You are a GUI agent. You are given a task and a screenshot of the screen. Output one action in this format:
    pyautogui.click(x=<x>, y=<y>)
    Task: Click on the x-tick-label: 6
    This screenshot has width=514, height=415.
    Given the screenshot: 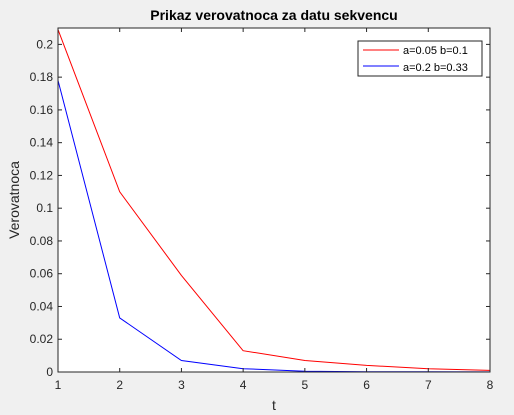 What is the action you would take?
    pyautogui.click(x=366, y=385)
    